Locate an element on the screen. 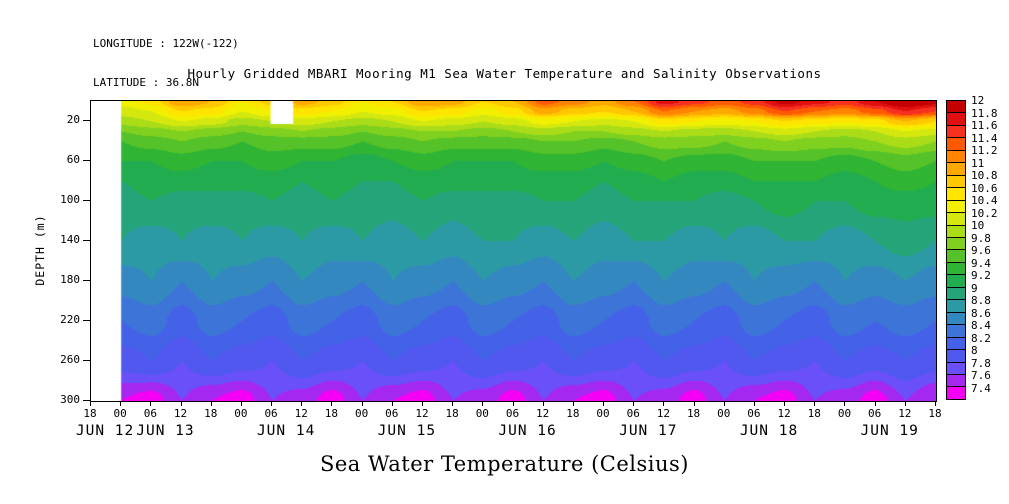 The height and width of the screenshot is (504, 1009). colorbar-tick-label: 11.2 is located at coordinates (984, 150).